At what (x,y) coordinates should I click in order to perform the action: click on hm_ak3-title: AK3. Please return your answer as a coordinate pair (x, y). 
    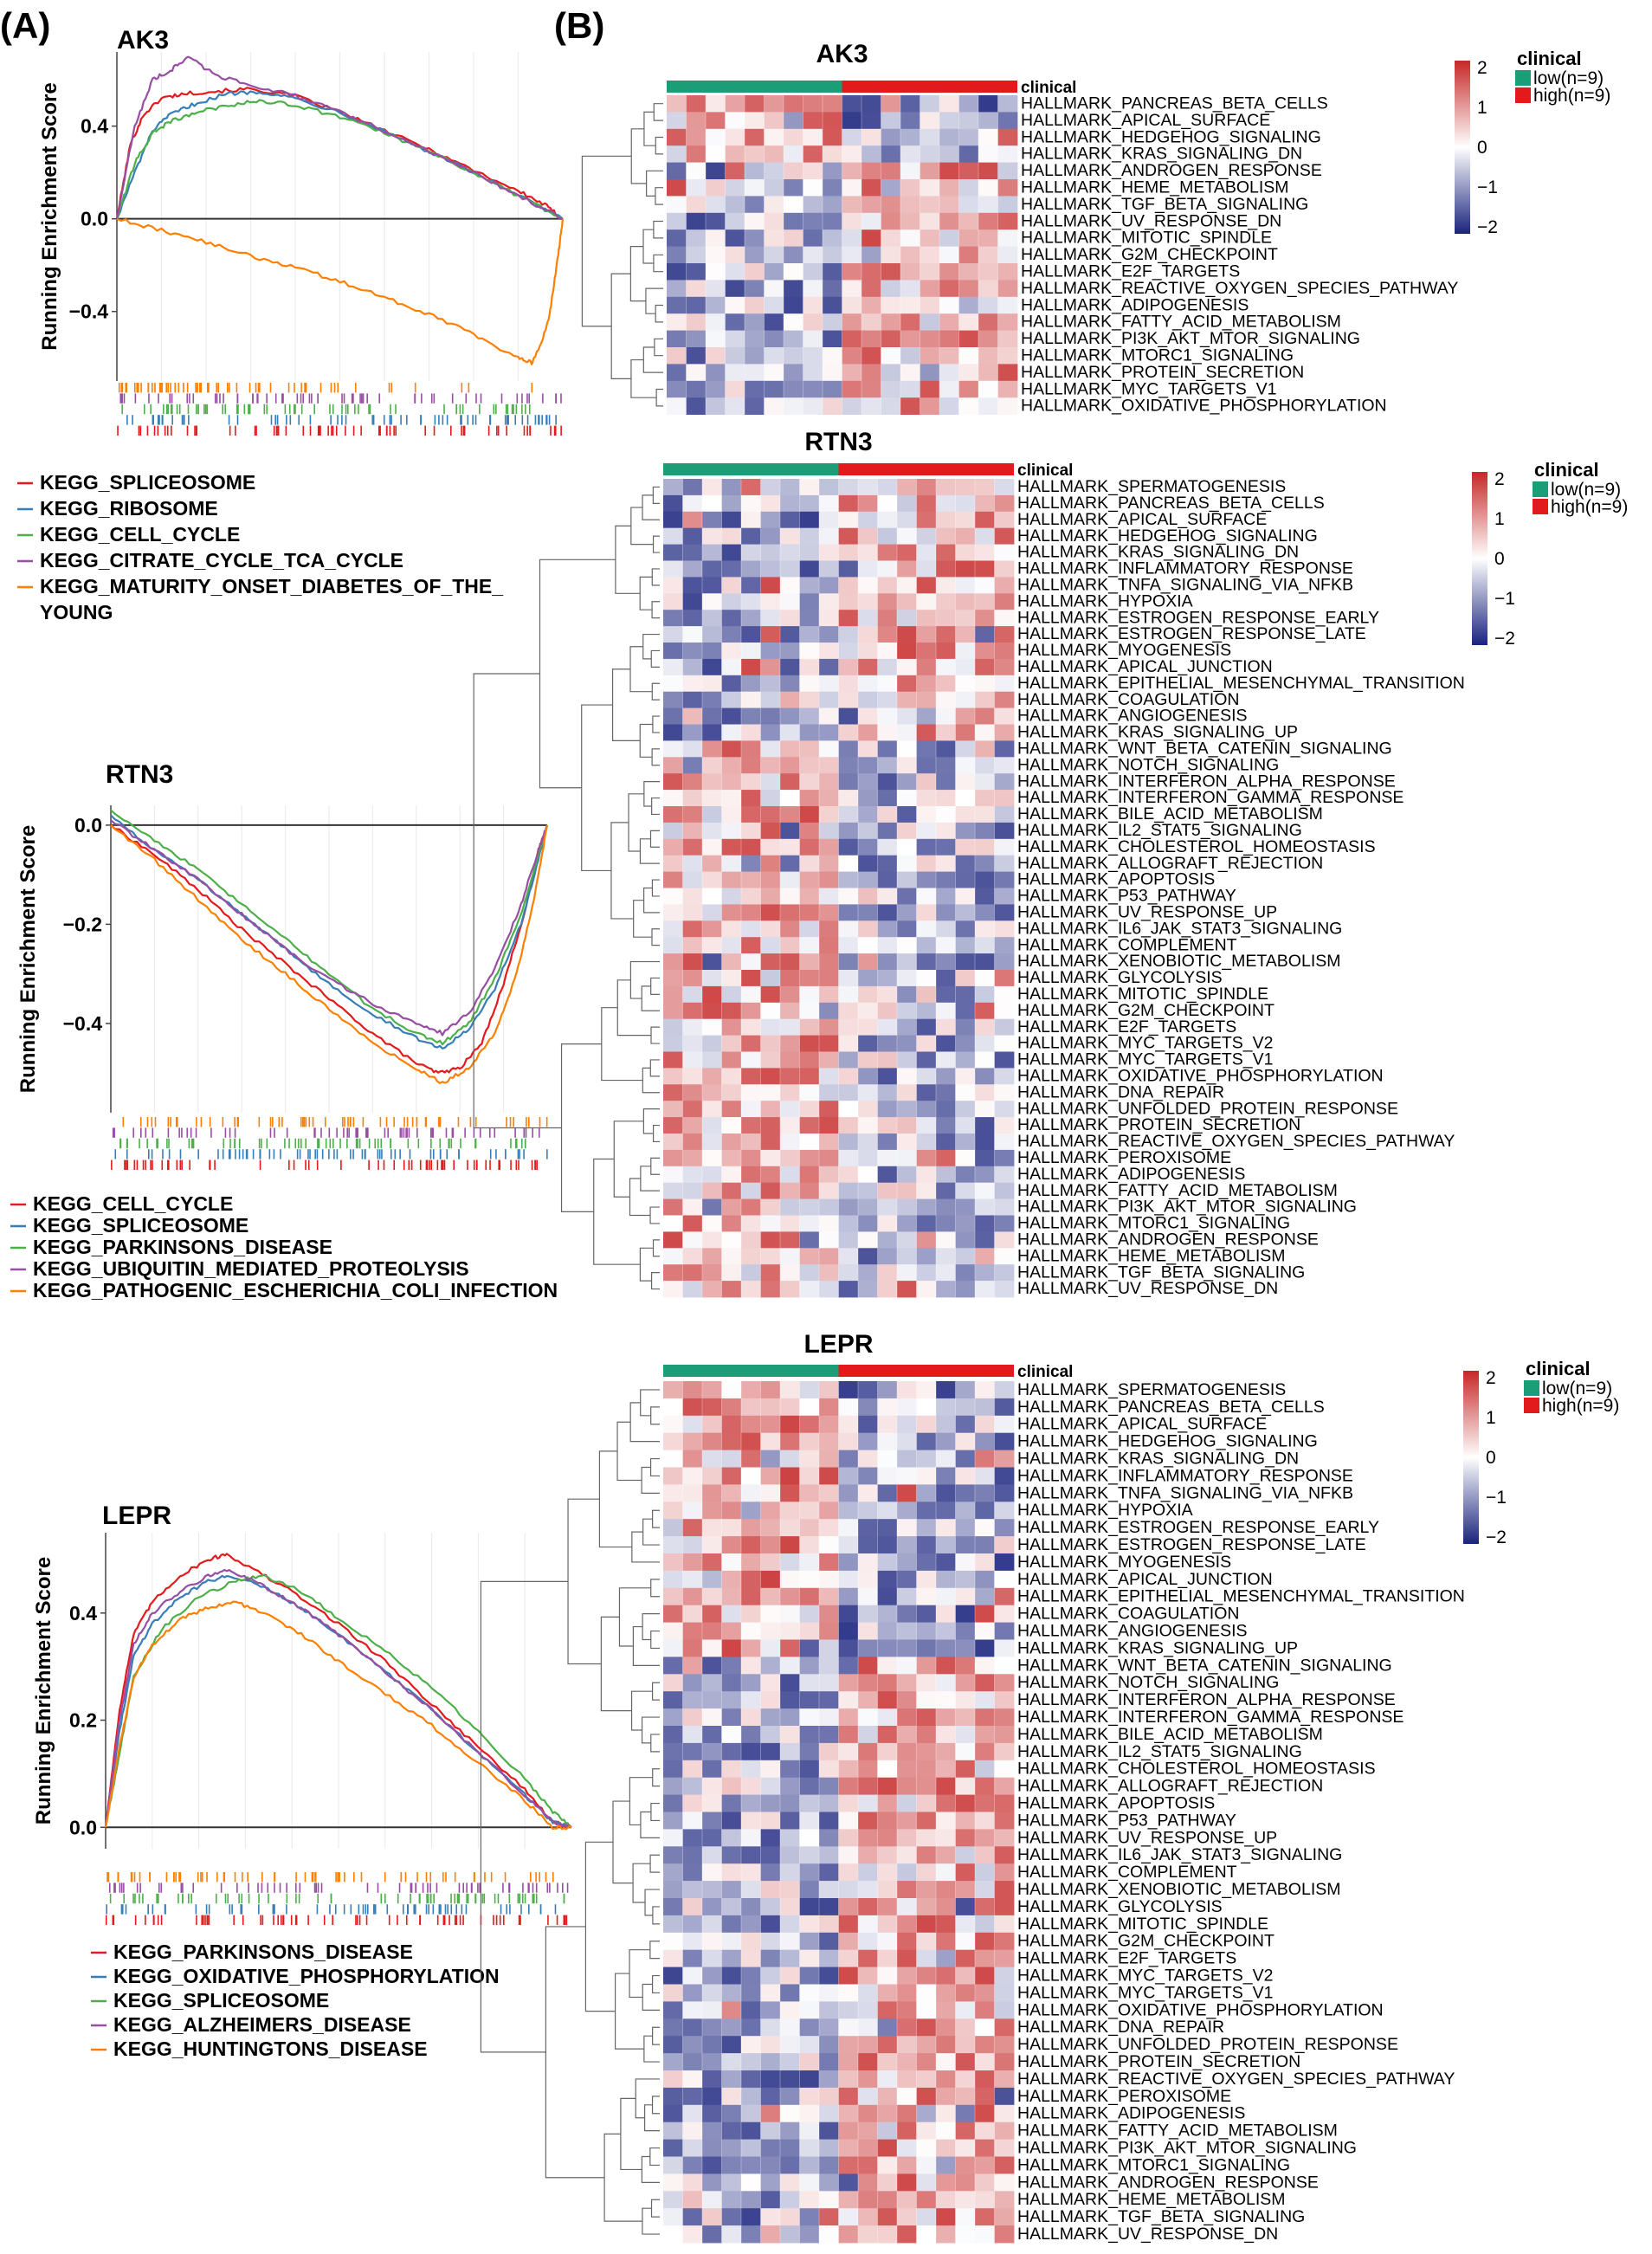
    Looking at the image, I should click on (842, 54).